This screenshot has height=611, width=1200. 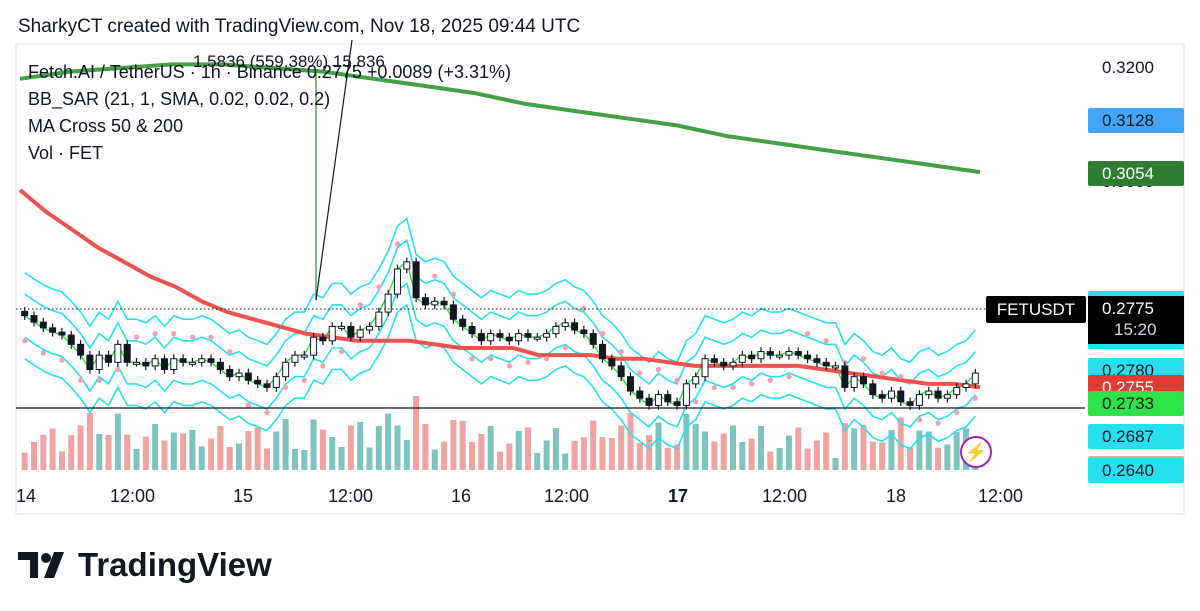 I want to click on legend-indicator-volume: Vol · FET, so click(x=66, y=153).